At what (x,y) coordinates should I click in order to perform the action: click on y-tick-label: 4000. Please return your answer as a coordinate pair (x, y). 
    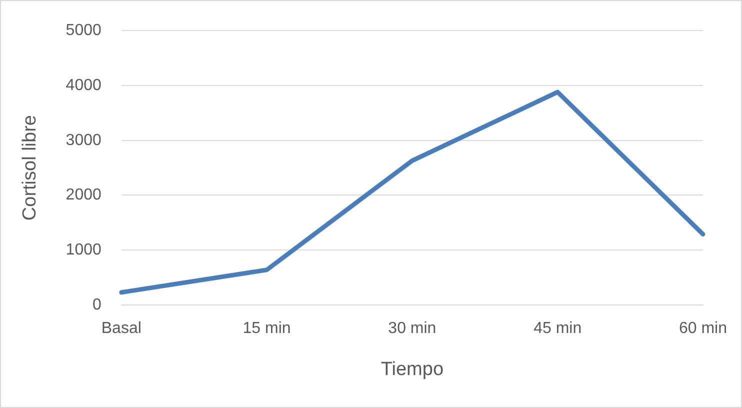
    Looking at the image, I should click on (84, 85).